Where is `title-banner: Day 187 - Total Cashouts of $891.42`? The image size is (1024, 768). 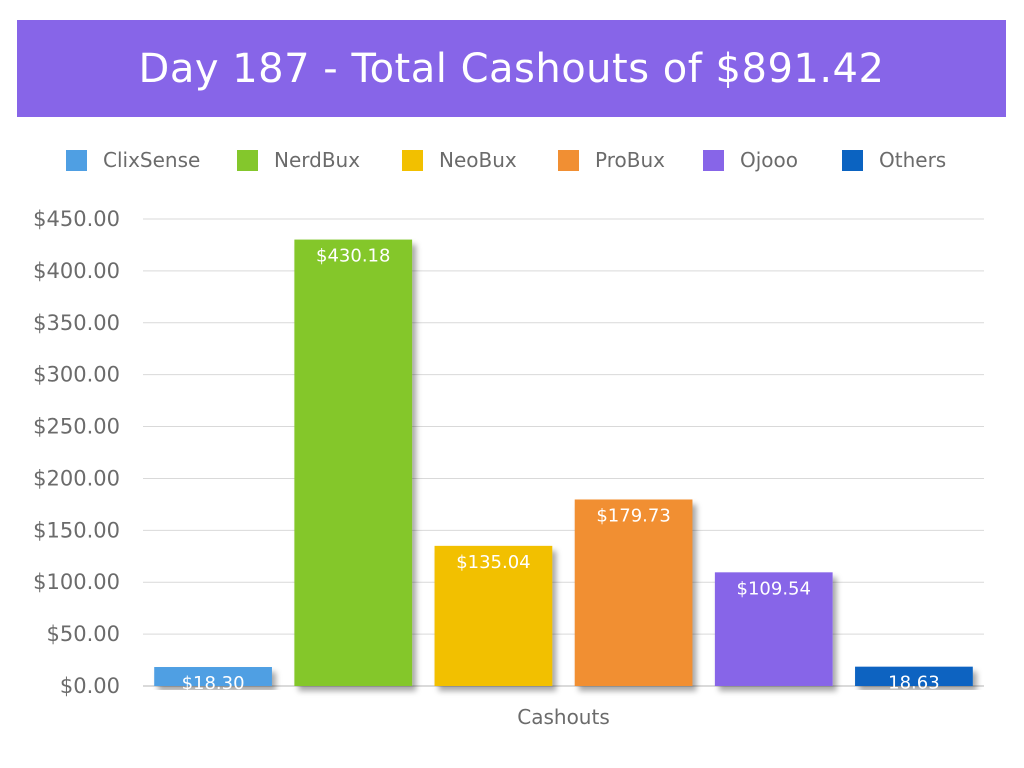 title-banner: Day 187 - Total Cashouts of $891.42 is located at coordinates (511, 68).